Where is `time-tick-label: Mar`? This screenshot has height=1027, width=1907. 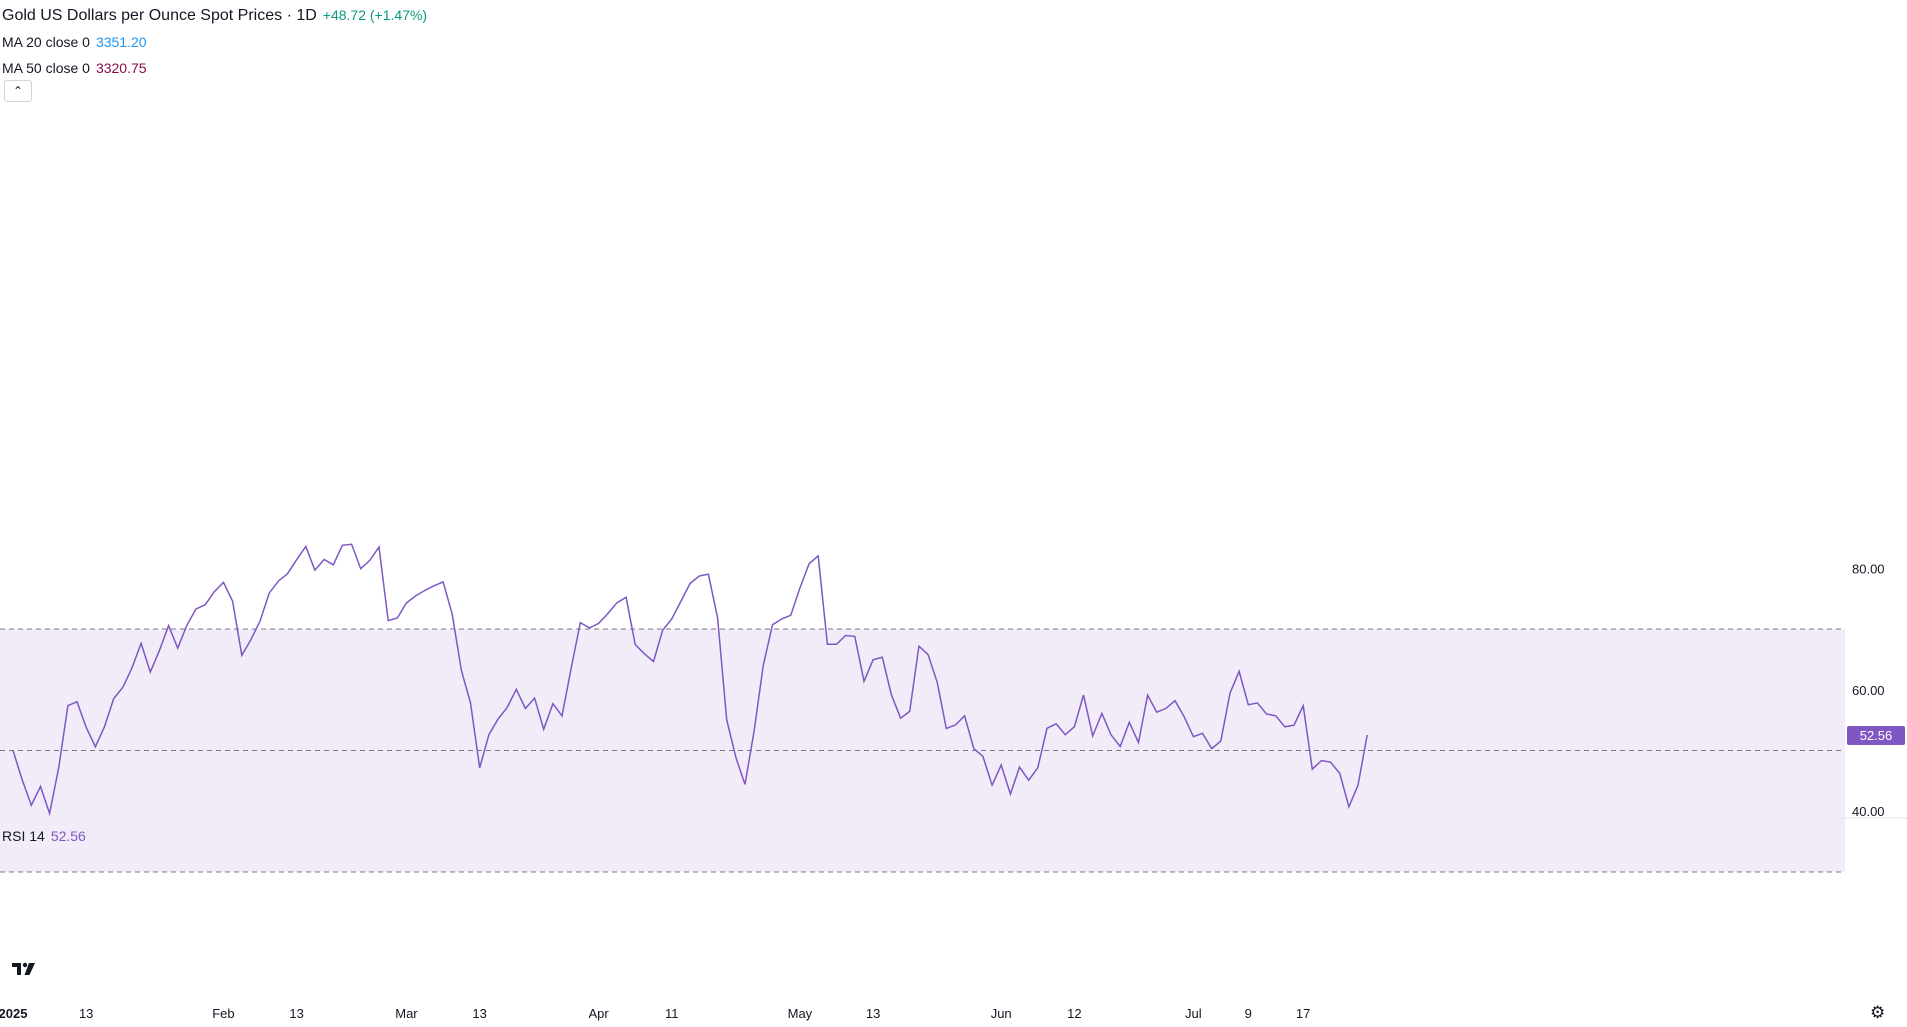 time-tick-label: Mar is located at coordinates (406, 1013).